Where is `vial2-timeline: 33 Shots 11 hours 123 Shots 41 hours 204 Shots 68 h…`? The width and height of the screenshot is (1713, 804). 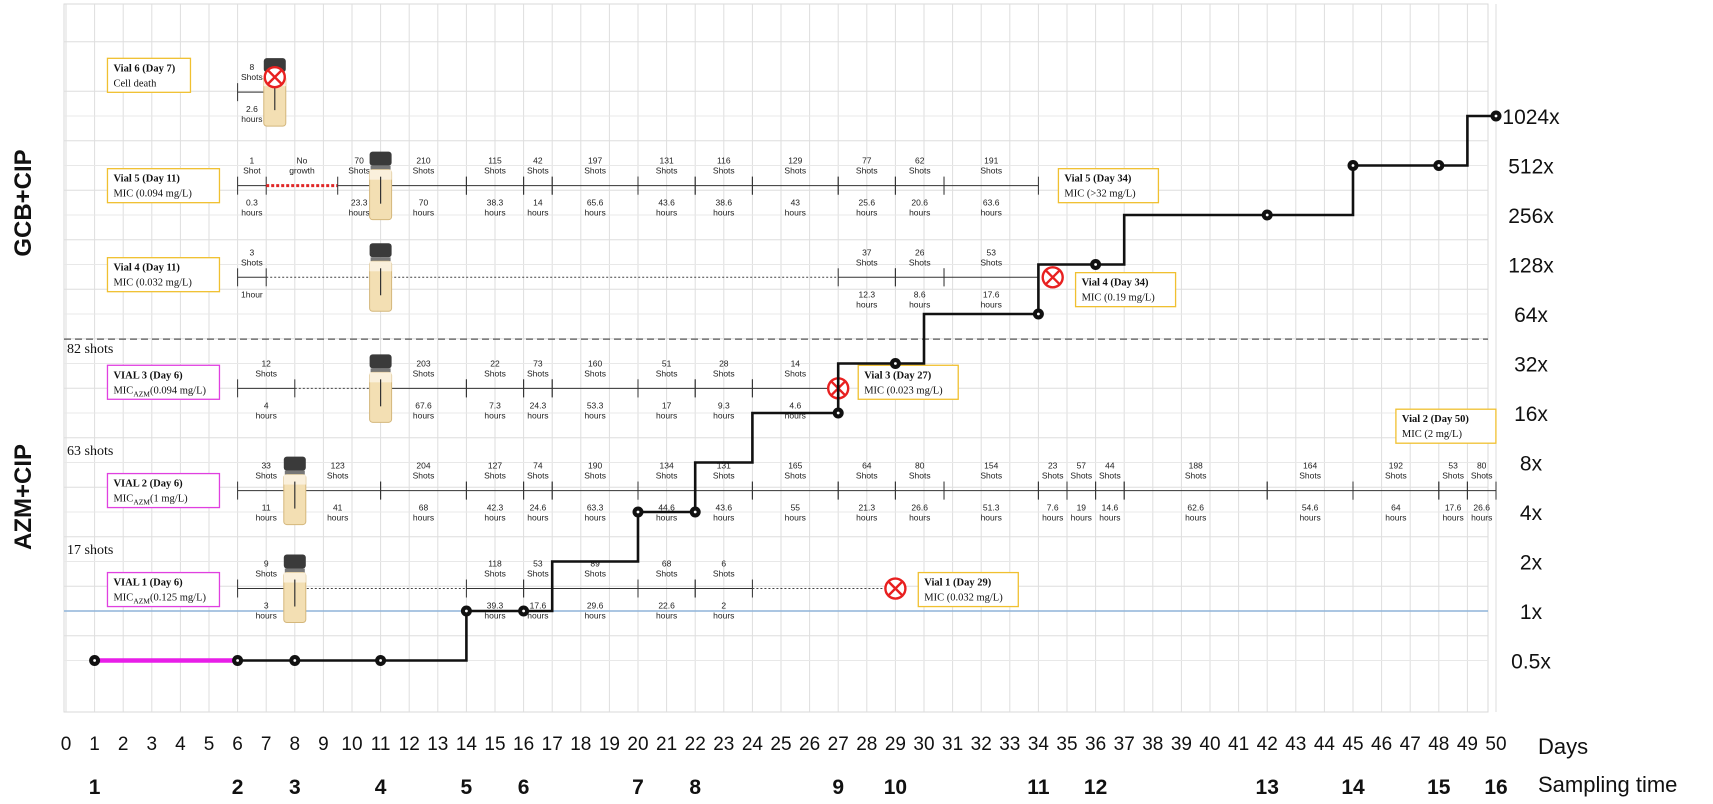
vial2-timeline: 33 Shots 11 hours 123 Shots 41 hours 204 Shots 68 h… is located at coordinates (782, 467).